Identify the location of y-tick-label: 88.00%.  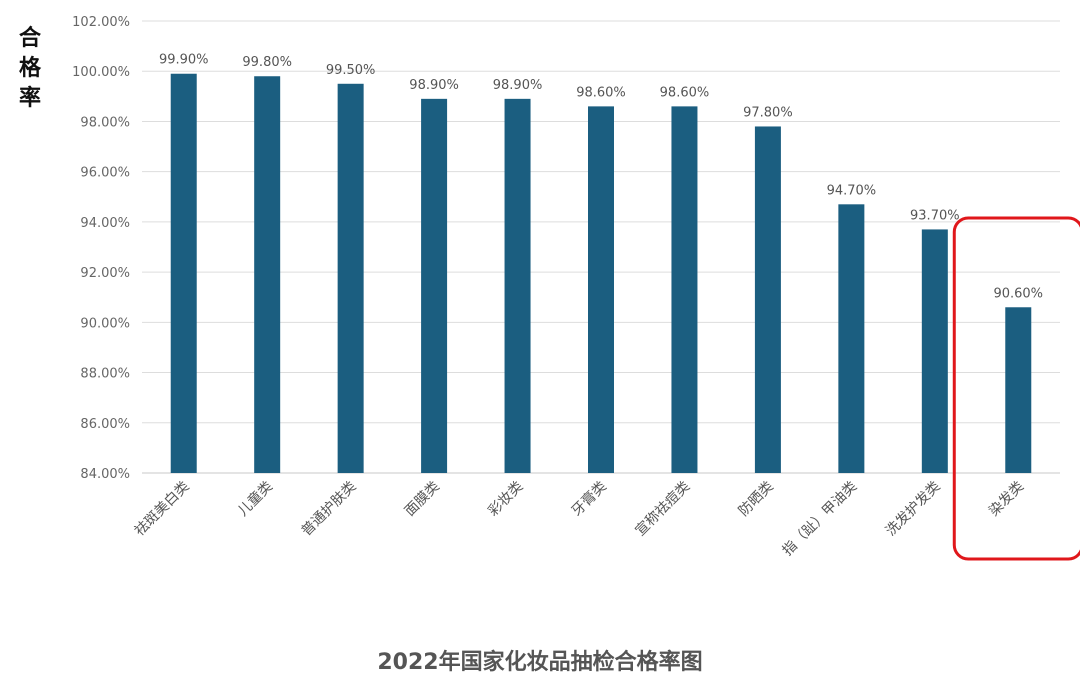
(105, 374).